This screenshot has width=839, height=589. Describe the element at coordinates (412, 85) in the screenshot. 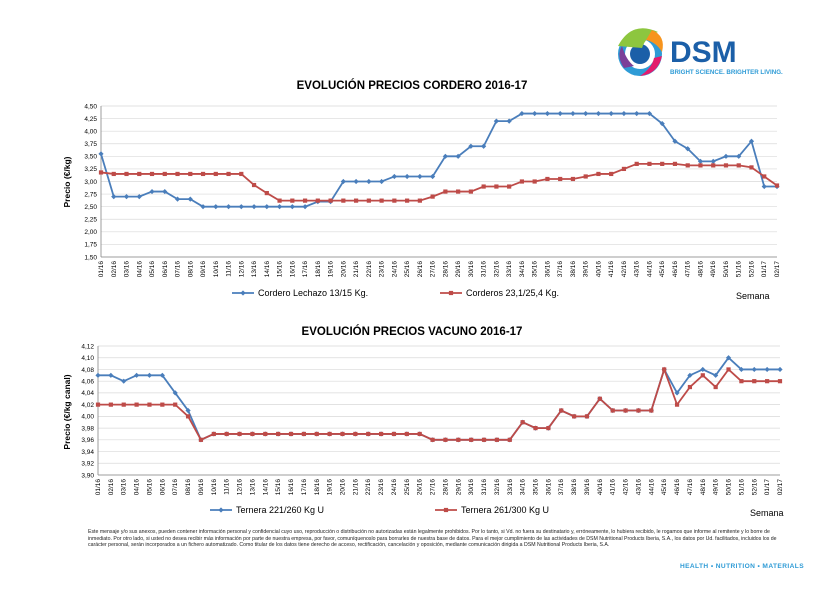

I see `chart-title: EVOLUCIÓN PRECIOS CORDERO 2016-17` at that location.